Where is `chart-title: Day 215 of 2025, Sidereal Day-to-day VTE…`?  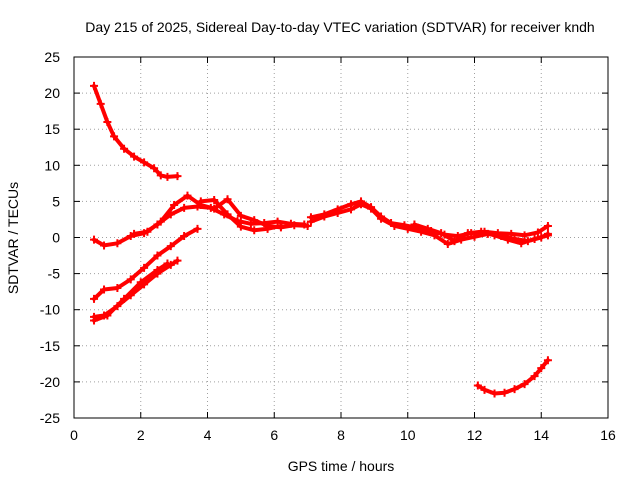
chart-title: Day 215 of 2025, Sidereal Day-to-day VTE… is located at coordinates (339, 27).